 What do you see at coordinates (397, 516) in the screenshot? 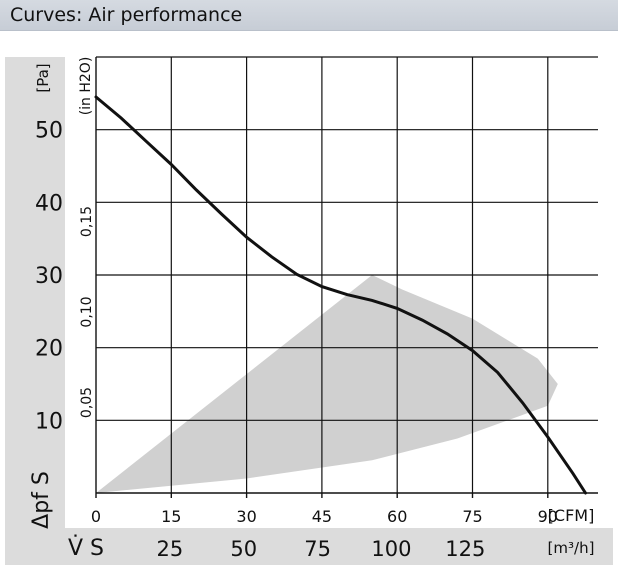
I see `x-tick-cfm-60: 60` at bounding box center [397, 516].